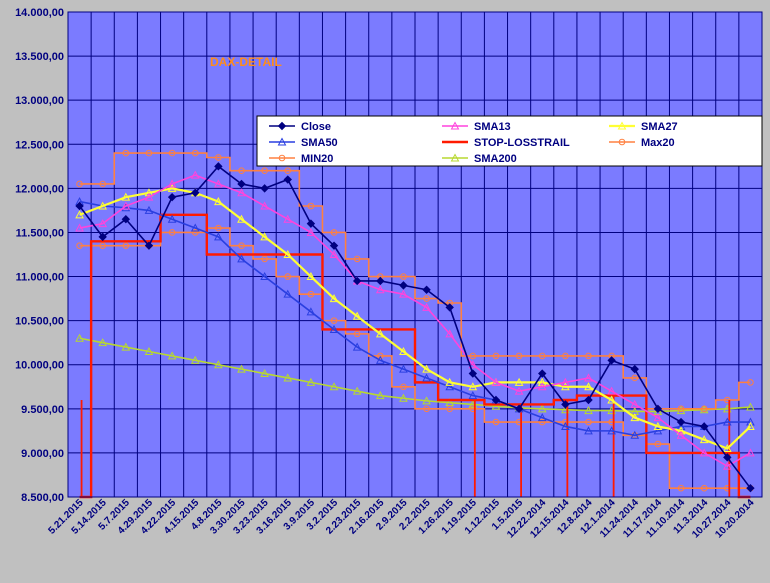  I want to click on legend-item-sma50: SMA50, so click(303, 143).